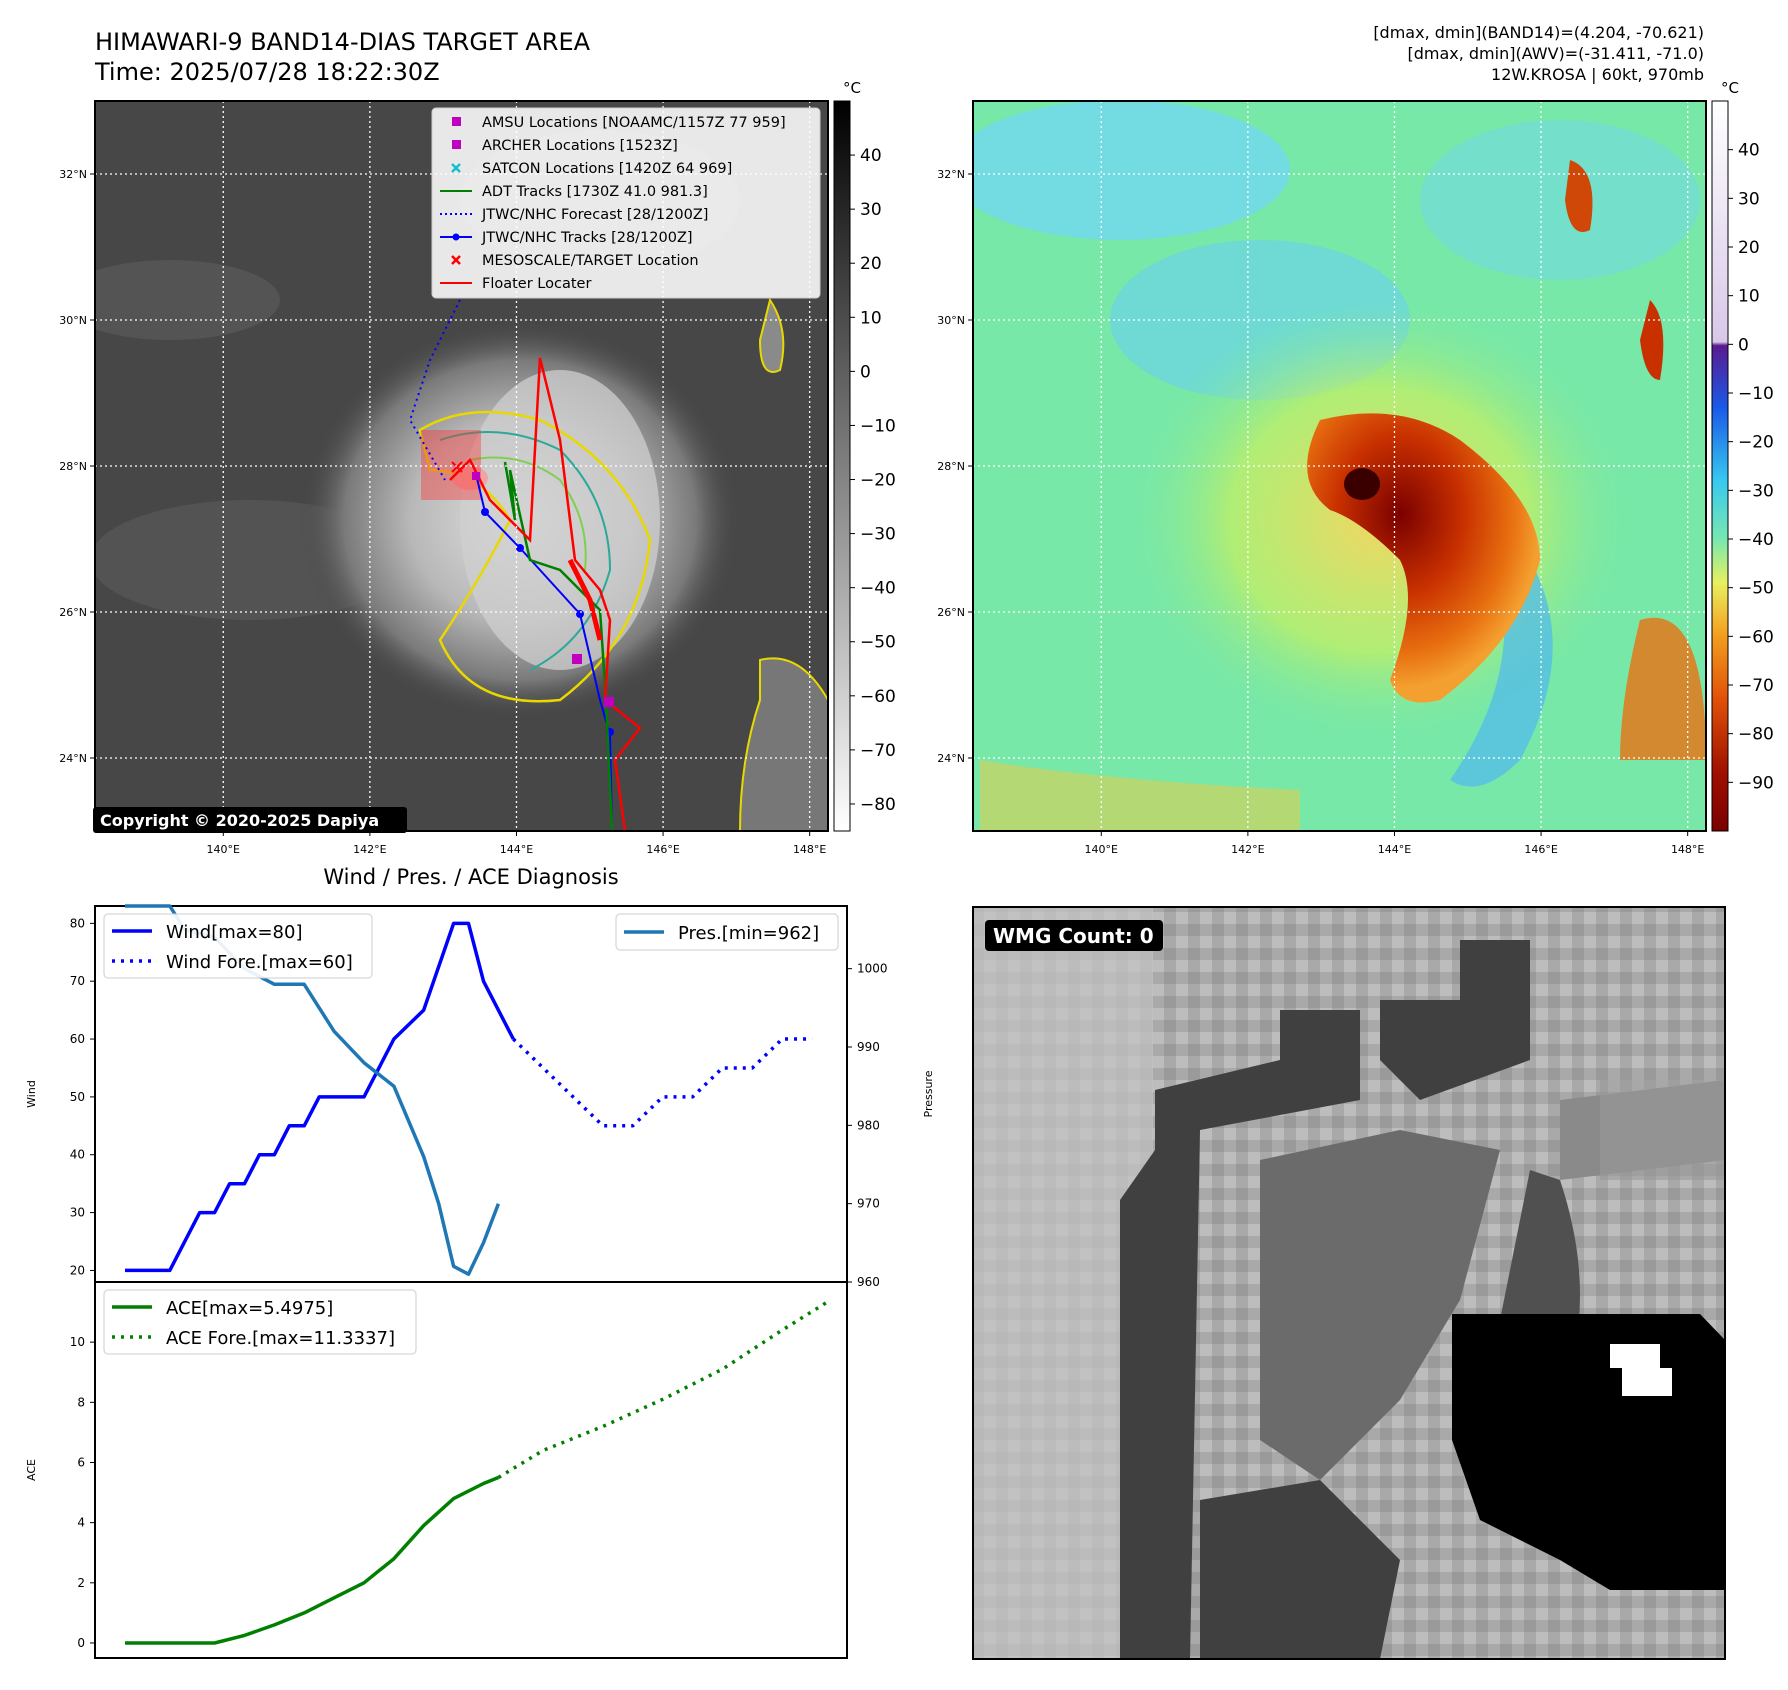  What do you see at coordinates (81, 1402) in the screenshot?
I see `y-tick-label: 8` at bounding box center [81, 1402].